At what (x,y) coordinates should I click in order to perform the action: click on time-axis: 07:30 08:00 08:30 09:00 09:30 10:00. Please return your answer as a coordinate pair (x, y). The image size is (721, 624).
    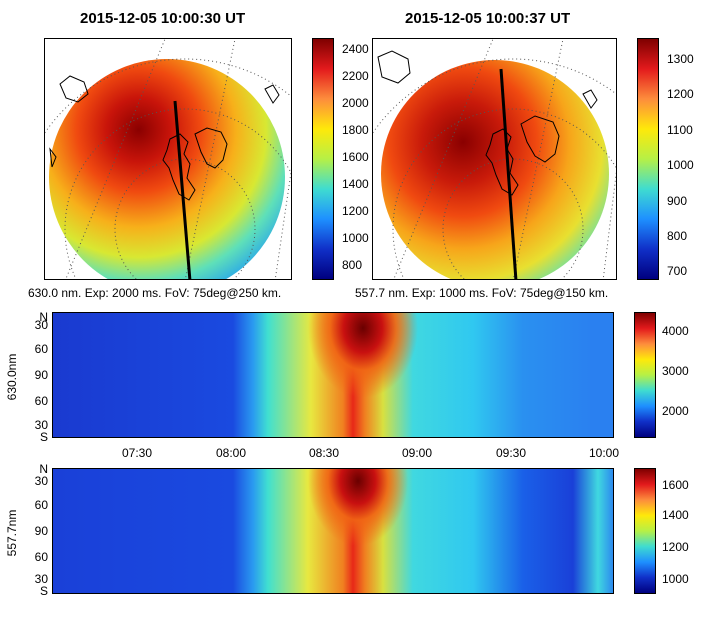
    Looking at the image, I should click on (335, 454).